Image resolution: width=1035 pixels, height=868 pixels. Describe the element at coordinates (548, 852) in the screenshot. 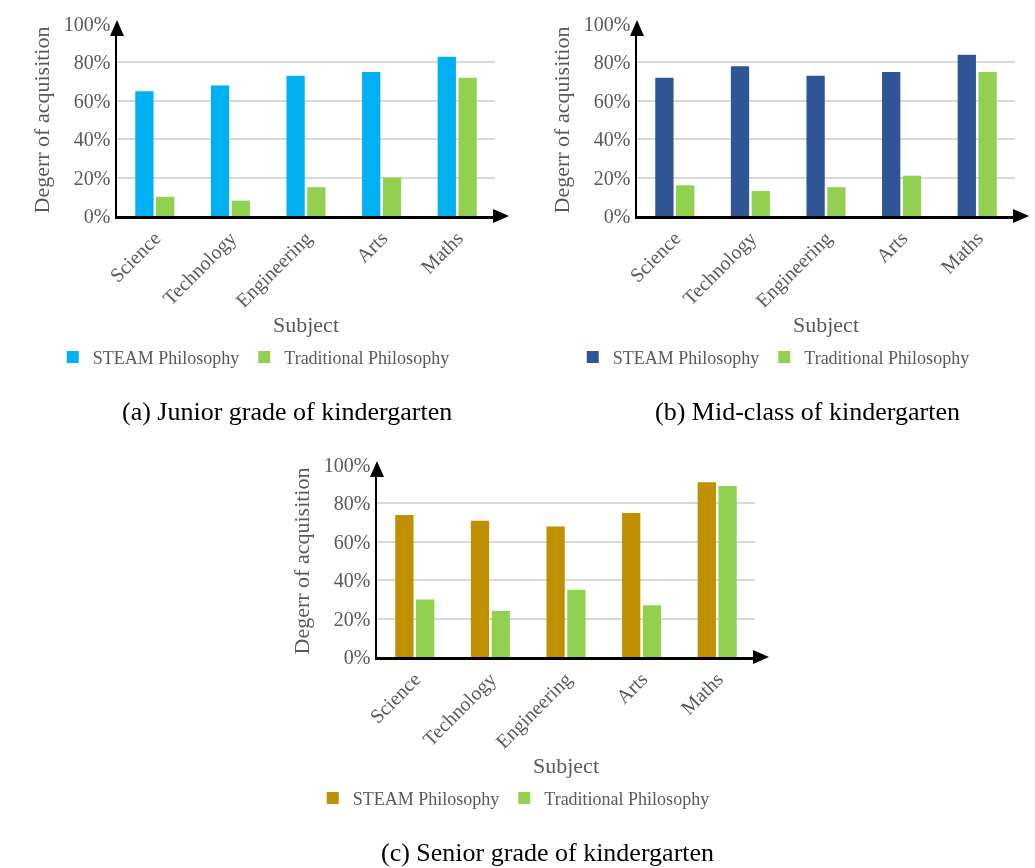

I see `text: (c) Senior grade of kindergarten` at that location.